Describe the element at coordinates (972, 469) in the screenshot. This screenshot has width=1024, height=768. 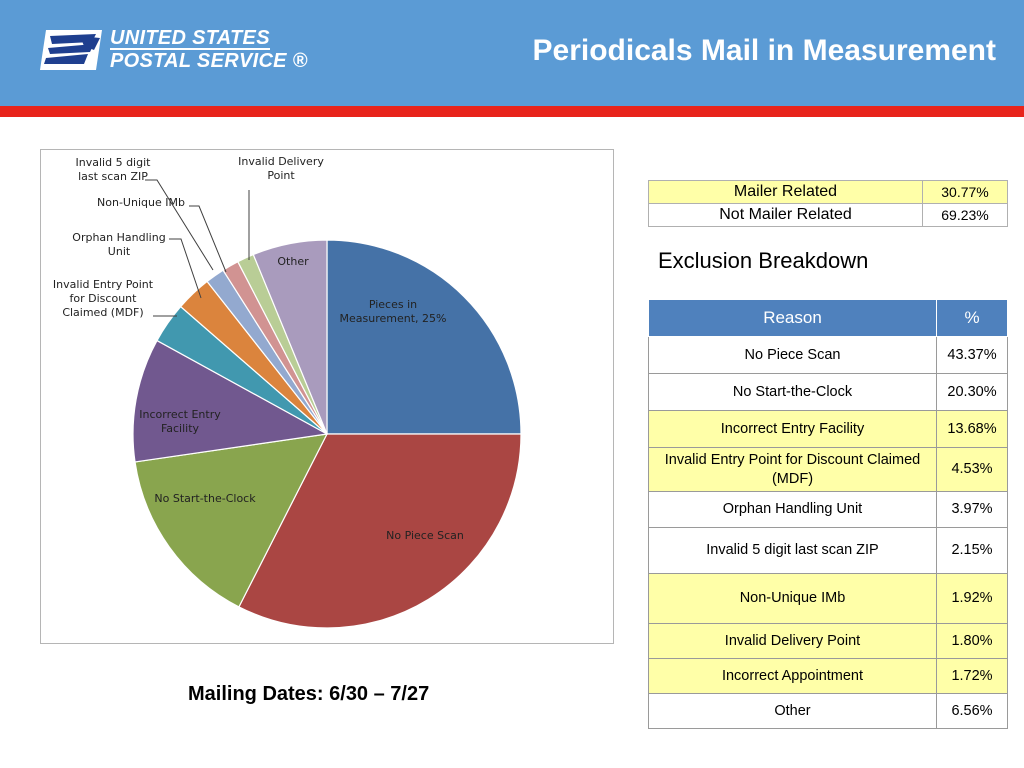
I see `percent-cell: 4.53%` at that location.